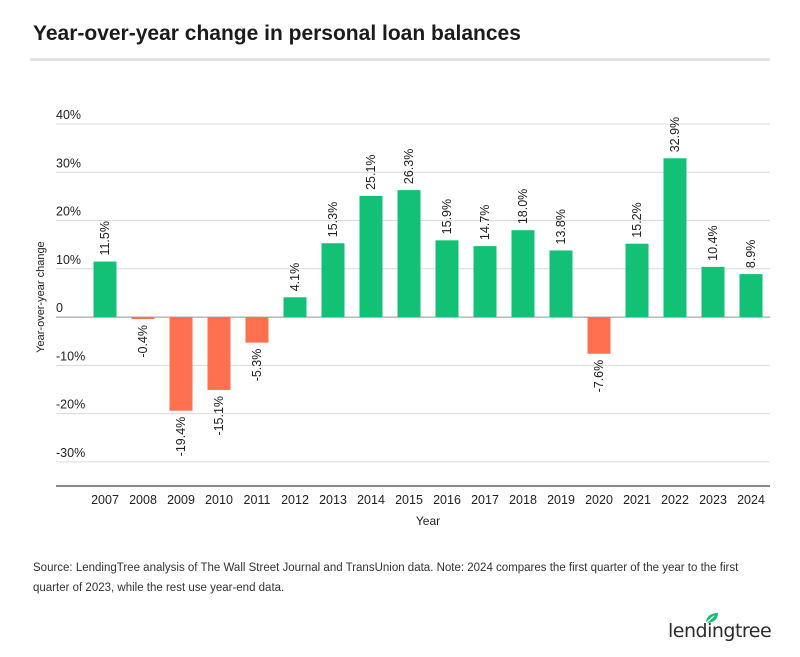  Describe the element at coordinates (675, 500) in the screenshot. I see `x-tick-label: 2022` at that location.